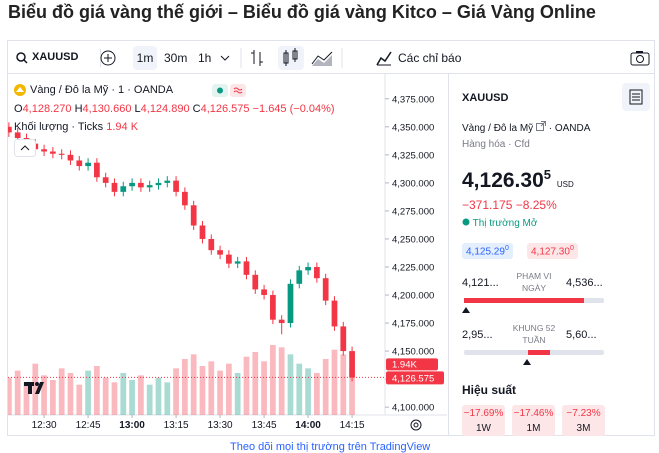 The image size is (659, 453). Describe the element at coordinates (487, 205) in the screenshot. I see `change-abs: −371.175` at that location.